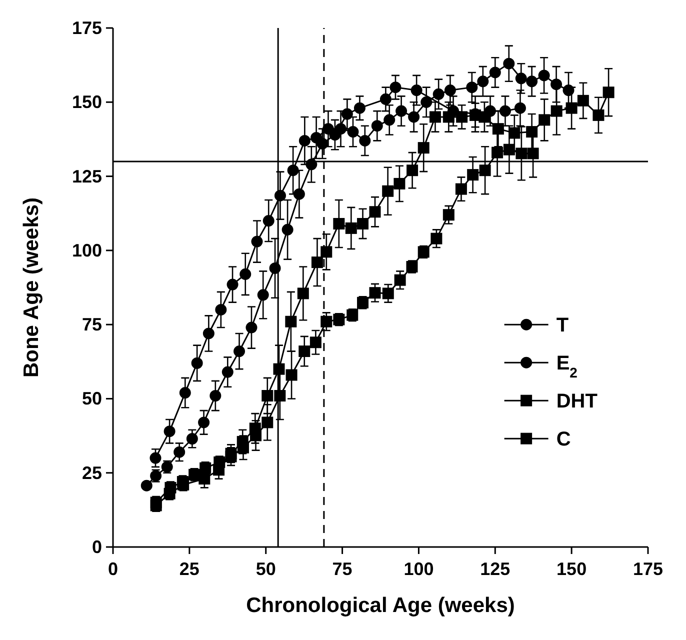 This screenshot has width=686, height=640. Describe the element at coordinates (563, 439) in the screenshot. I see `legend-label: C` at that location.